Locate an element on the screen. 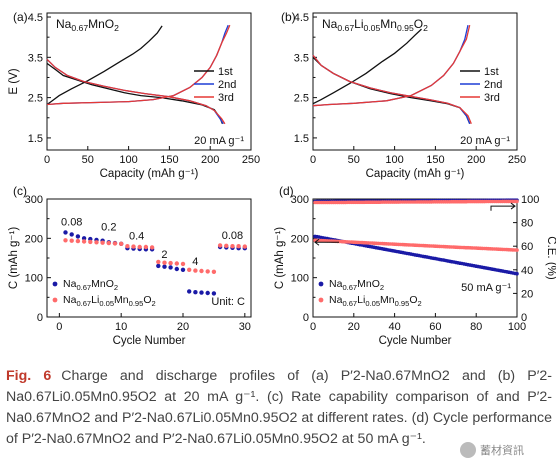  panel-b-x-axis-label: Capacity (mAh g⁻¹) is located at coordinates (415, 174).